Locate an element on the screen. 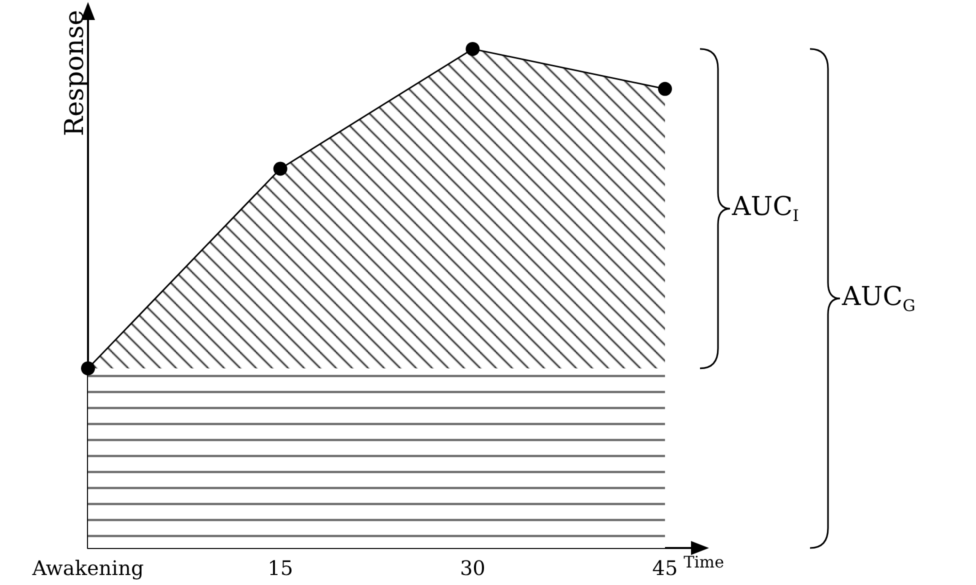 The image size is (976, 585). x-axis-title: Time is located at coordinates (704, 562).